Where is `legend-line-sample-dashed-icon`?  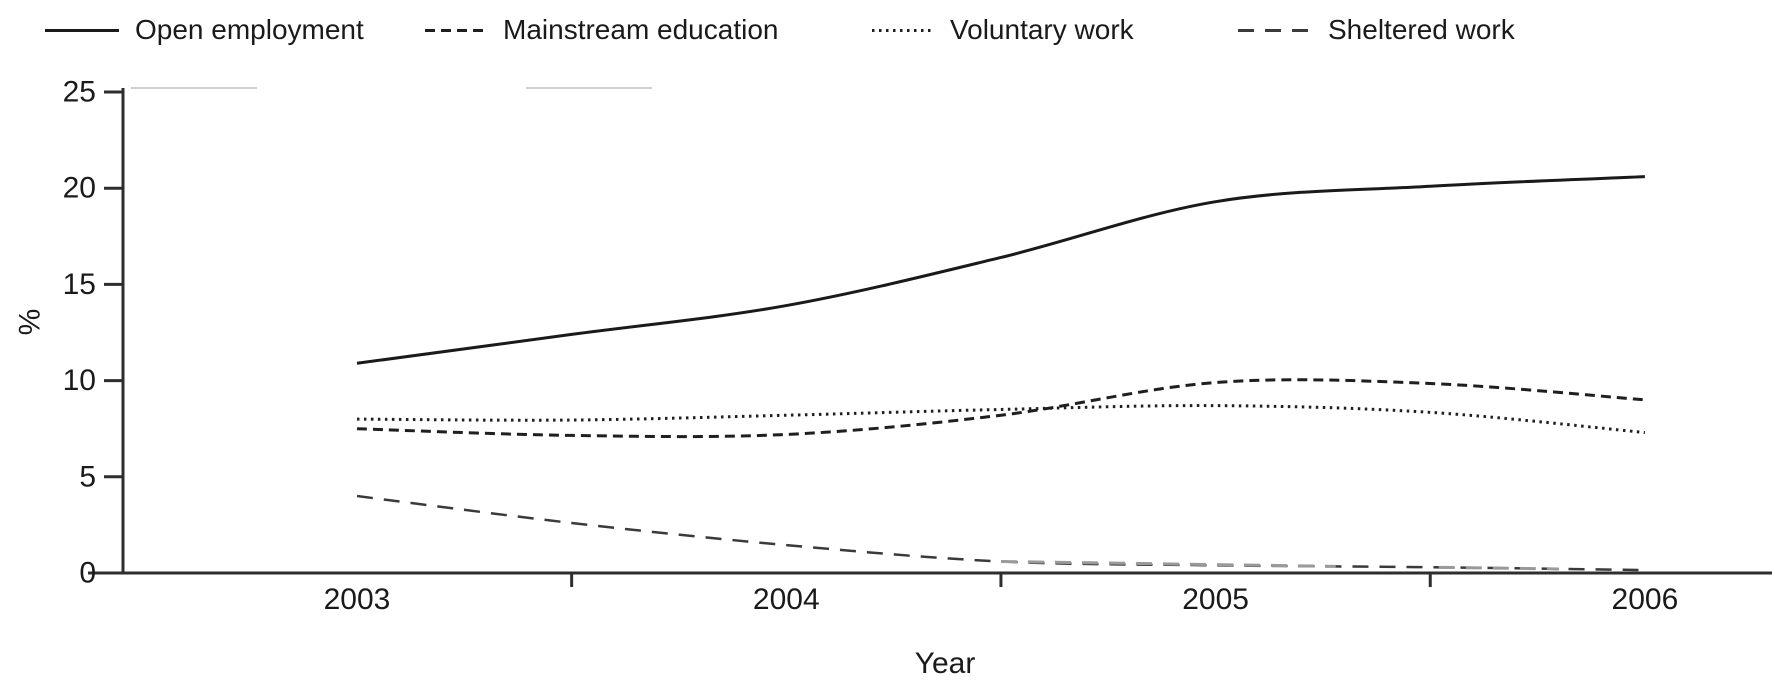 legend-line-sample-dashed-icon is located at coordinates (456, 30).